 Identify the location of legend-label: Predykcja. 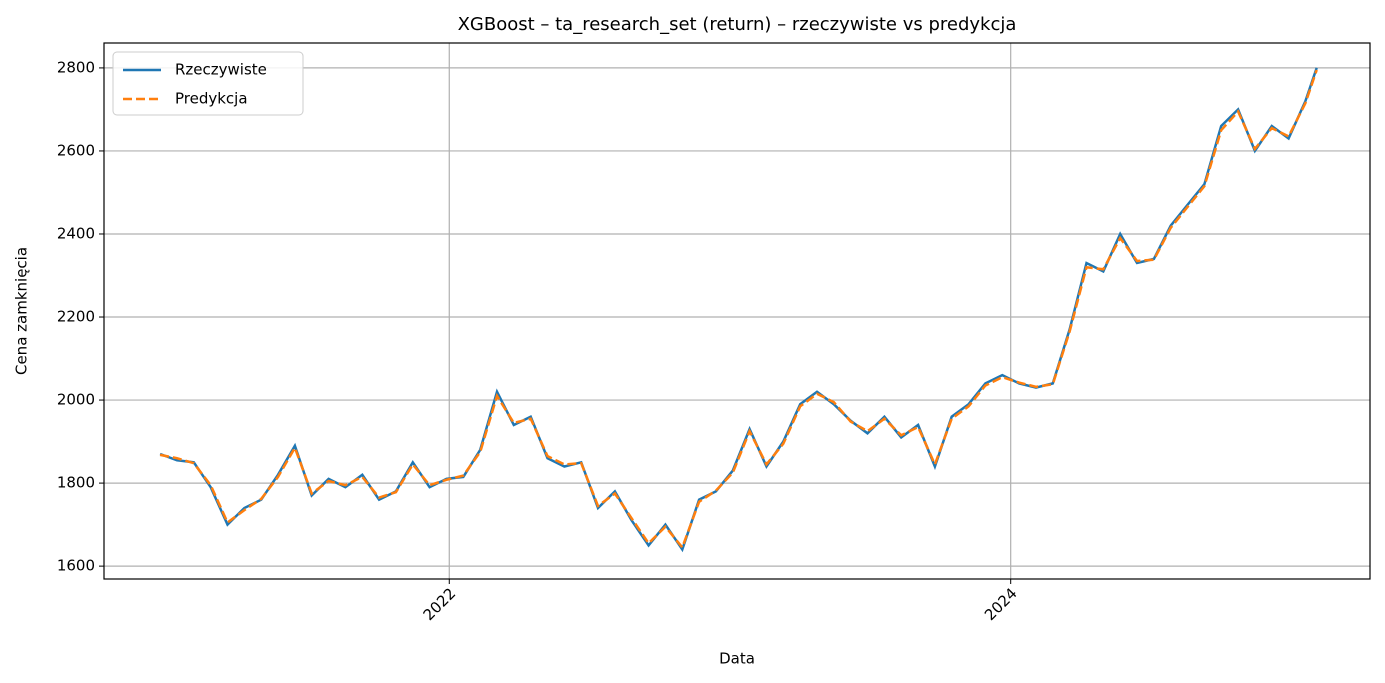
(211, 99).